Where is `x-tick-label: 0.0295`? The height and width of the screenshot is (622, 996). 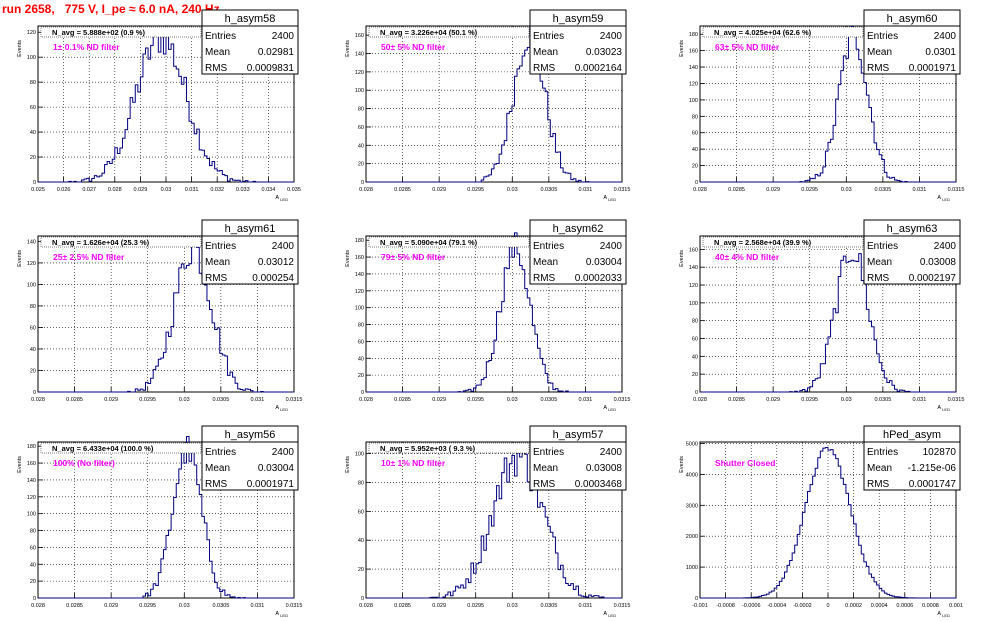 x-tick-label: 0.0295 is located at coordinates (809, 190).